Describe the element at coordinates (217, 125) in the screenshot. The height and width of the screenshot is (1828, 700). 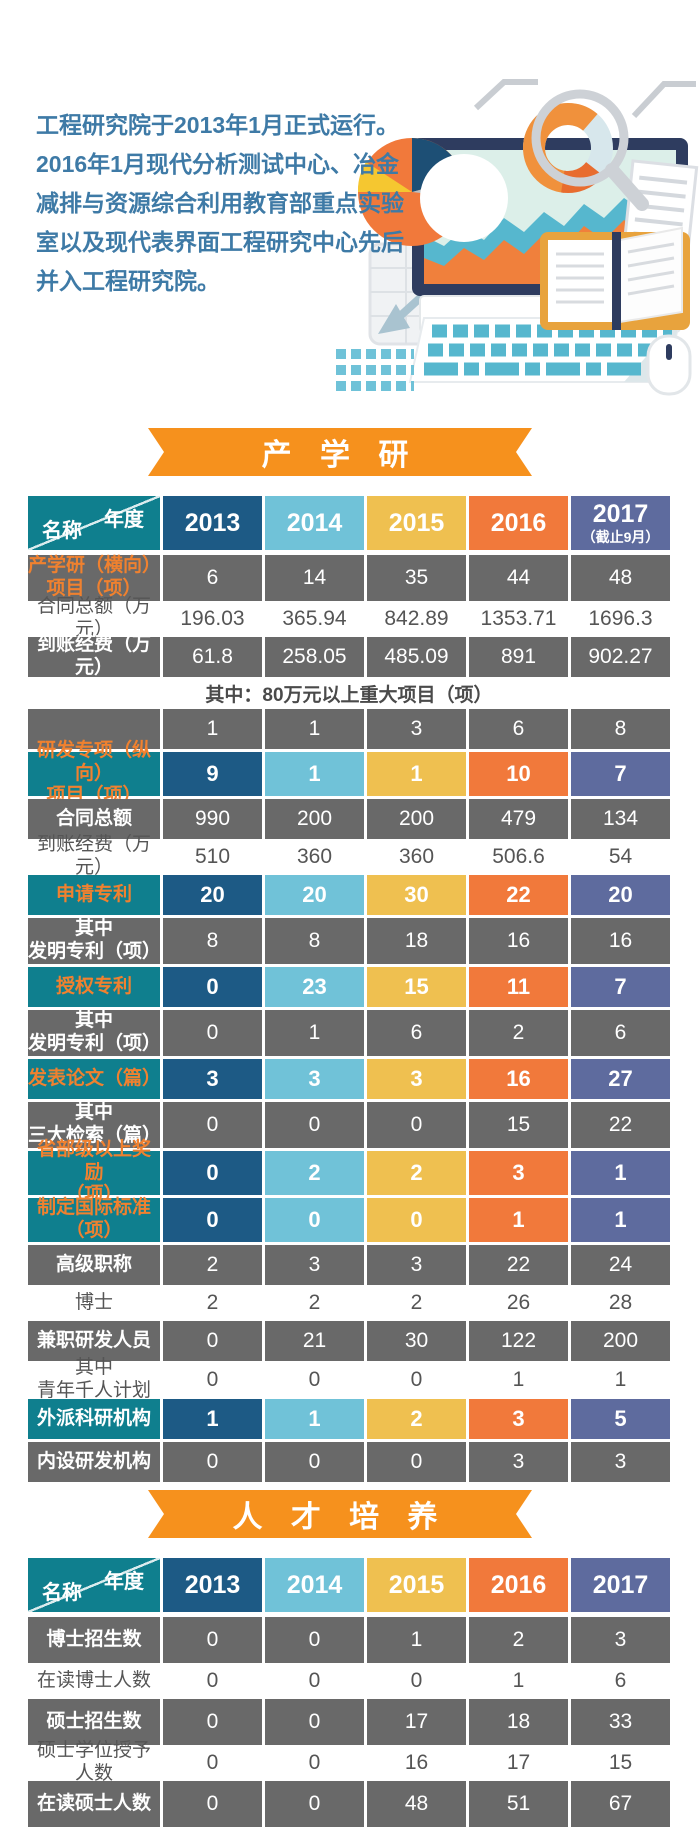
I see `intro-line: 工程研究院于2013年1月正式运行。` at that location.